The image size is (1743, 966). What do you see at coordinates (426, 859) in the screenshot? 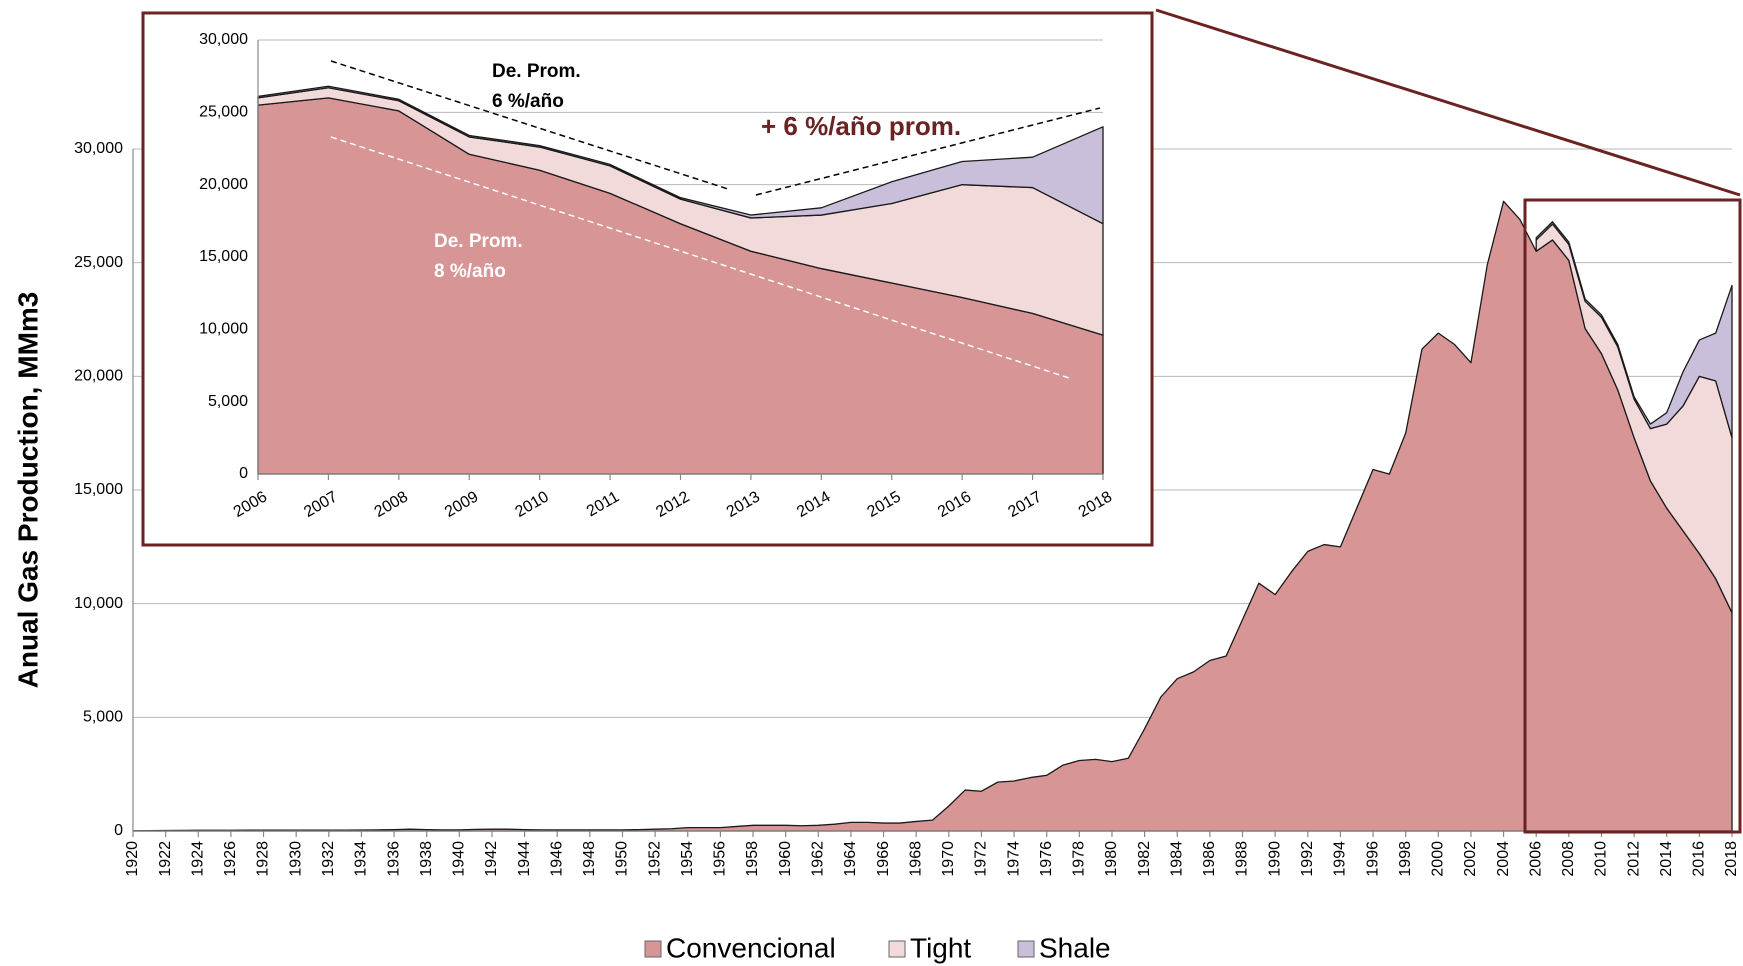
I see `x-tick-label: 1938` at bounding box center [426, 859].